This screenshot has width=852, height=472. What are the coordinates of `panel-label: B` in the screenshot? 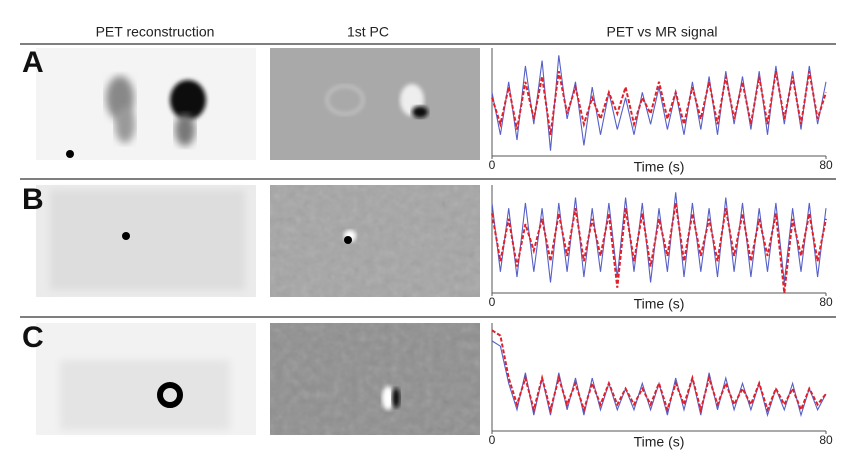 It's located at (33, 199).